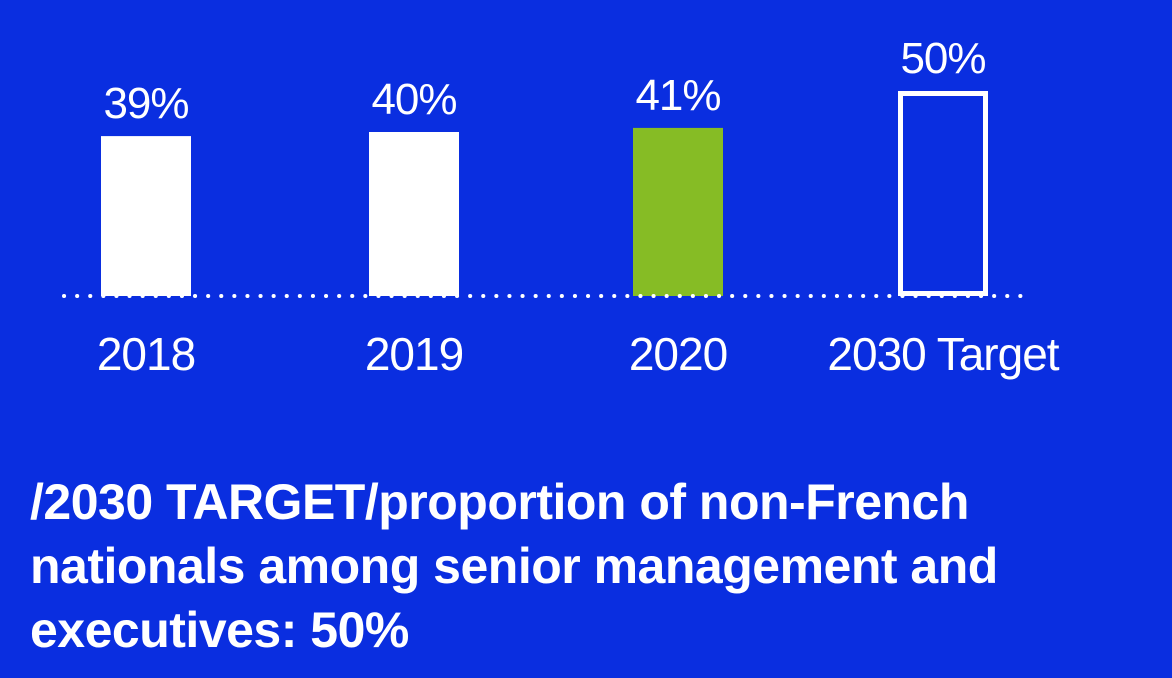 The image size is (1172, 678). Describe the element at coordinates (414, 354) in the screenshot. I see `category-label: 2019` at that location.